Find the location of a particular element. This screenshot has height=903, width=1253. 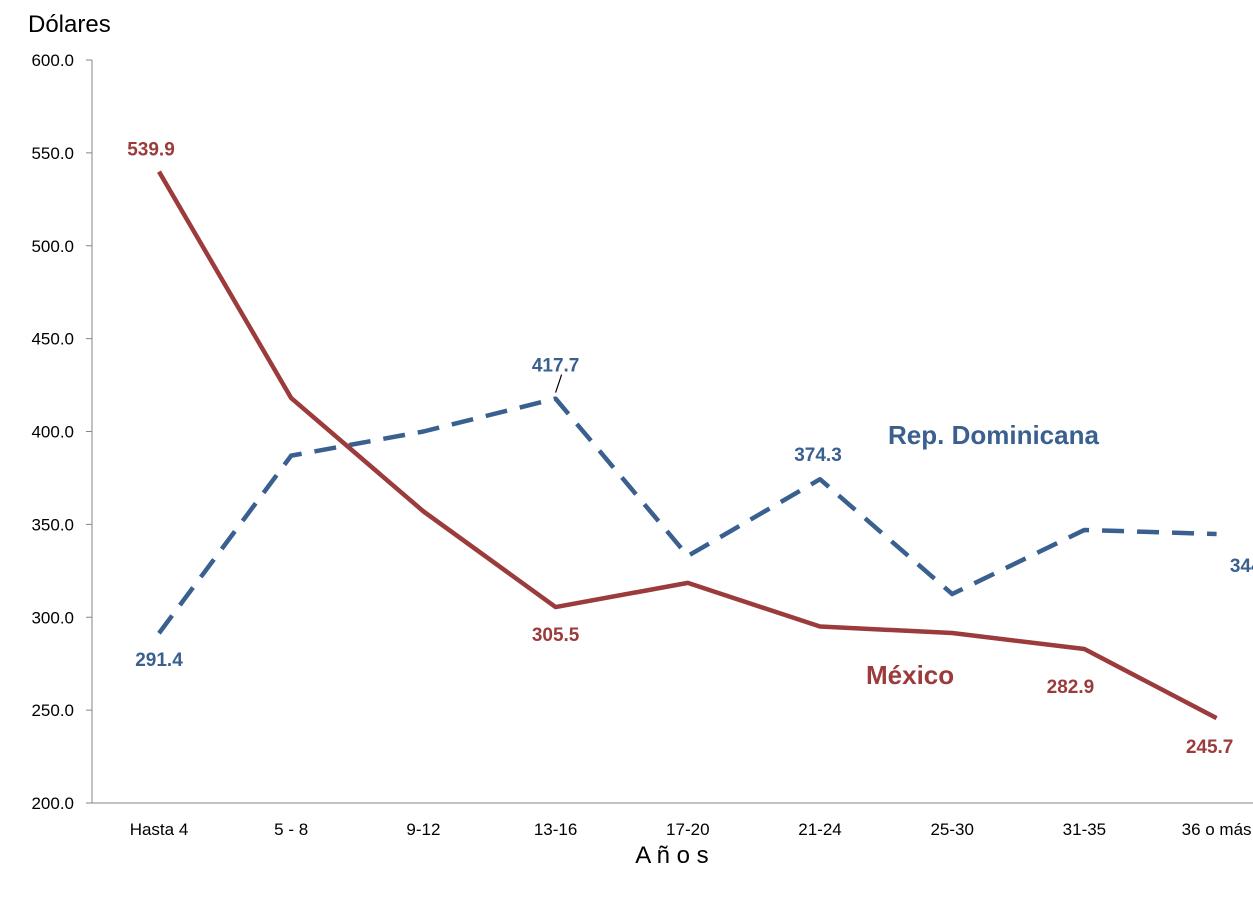

data-label: 344.8 is located at coordinates (1241, 566).